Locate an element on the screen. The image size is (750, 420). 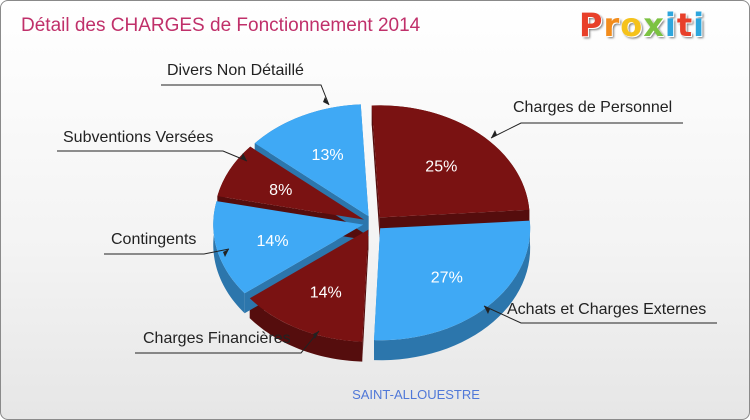
legend-label-charges-financieres: Charges Financières is located at coordinates (217, 338).